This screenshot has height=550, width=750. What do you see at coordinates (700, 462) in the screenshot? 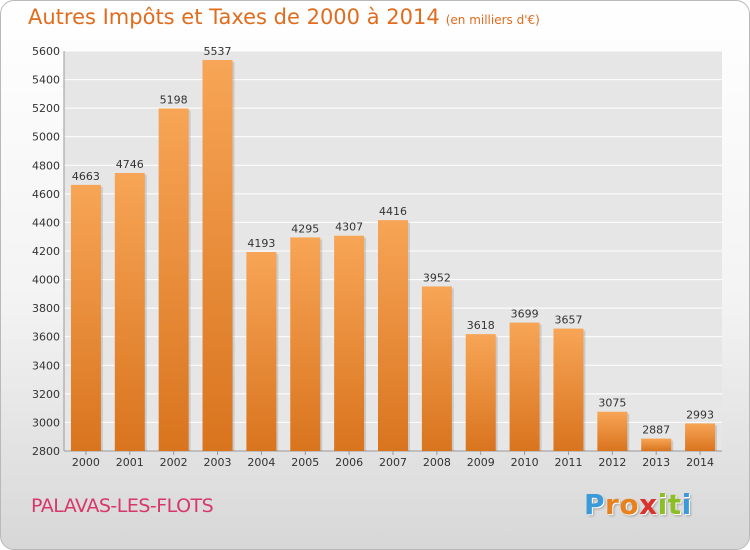
I see `x-tick-label: 2014` at bounding box center [700, 462].